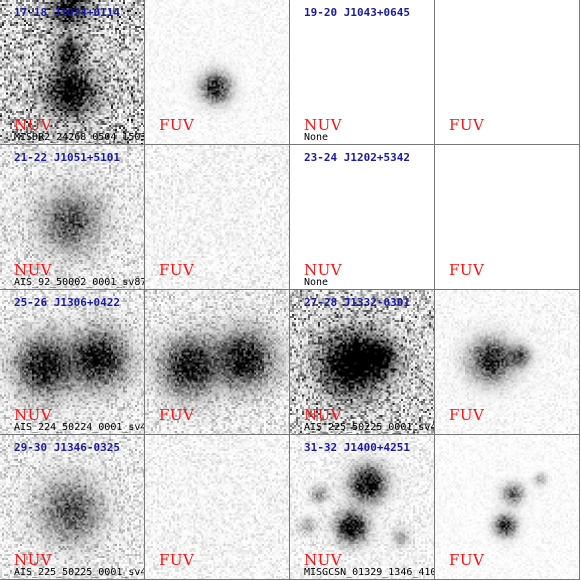 This screenshot has width=581, height=581. I want to click on tile-id-label: AIS_225_50225_0001_sv42, so click(369, 427).